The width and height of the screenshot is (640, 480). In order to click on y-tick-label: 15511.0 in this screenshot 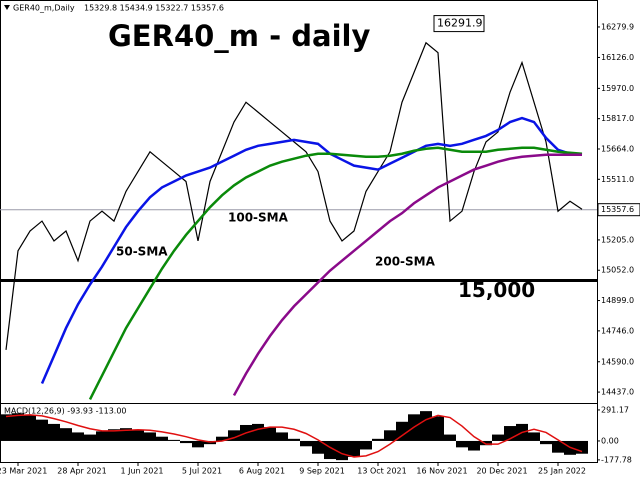, I will do `click(617, 179)`.